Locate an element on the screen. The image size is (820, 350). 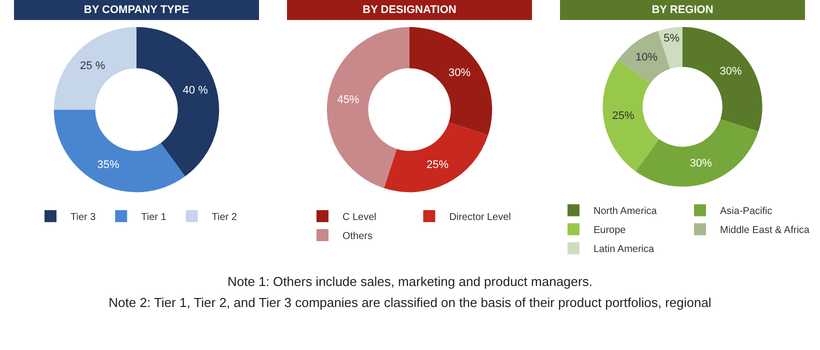
legend-label: Middle East & Africa is located at coordinates (765, 230).